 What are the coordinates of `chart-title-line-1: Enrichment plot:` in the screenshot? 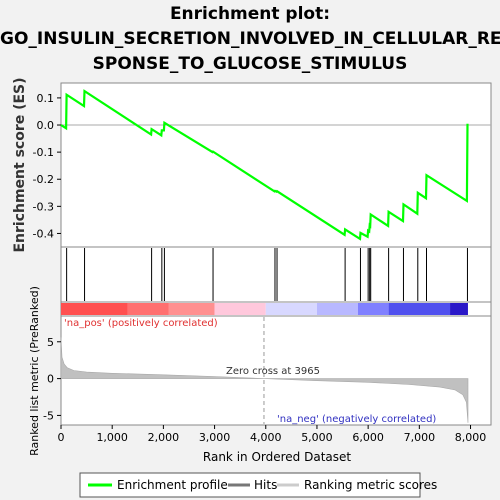 It's located at (250, 14).